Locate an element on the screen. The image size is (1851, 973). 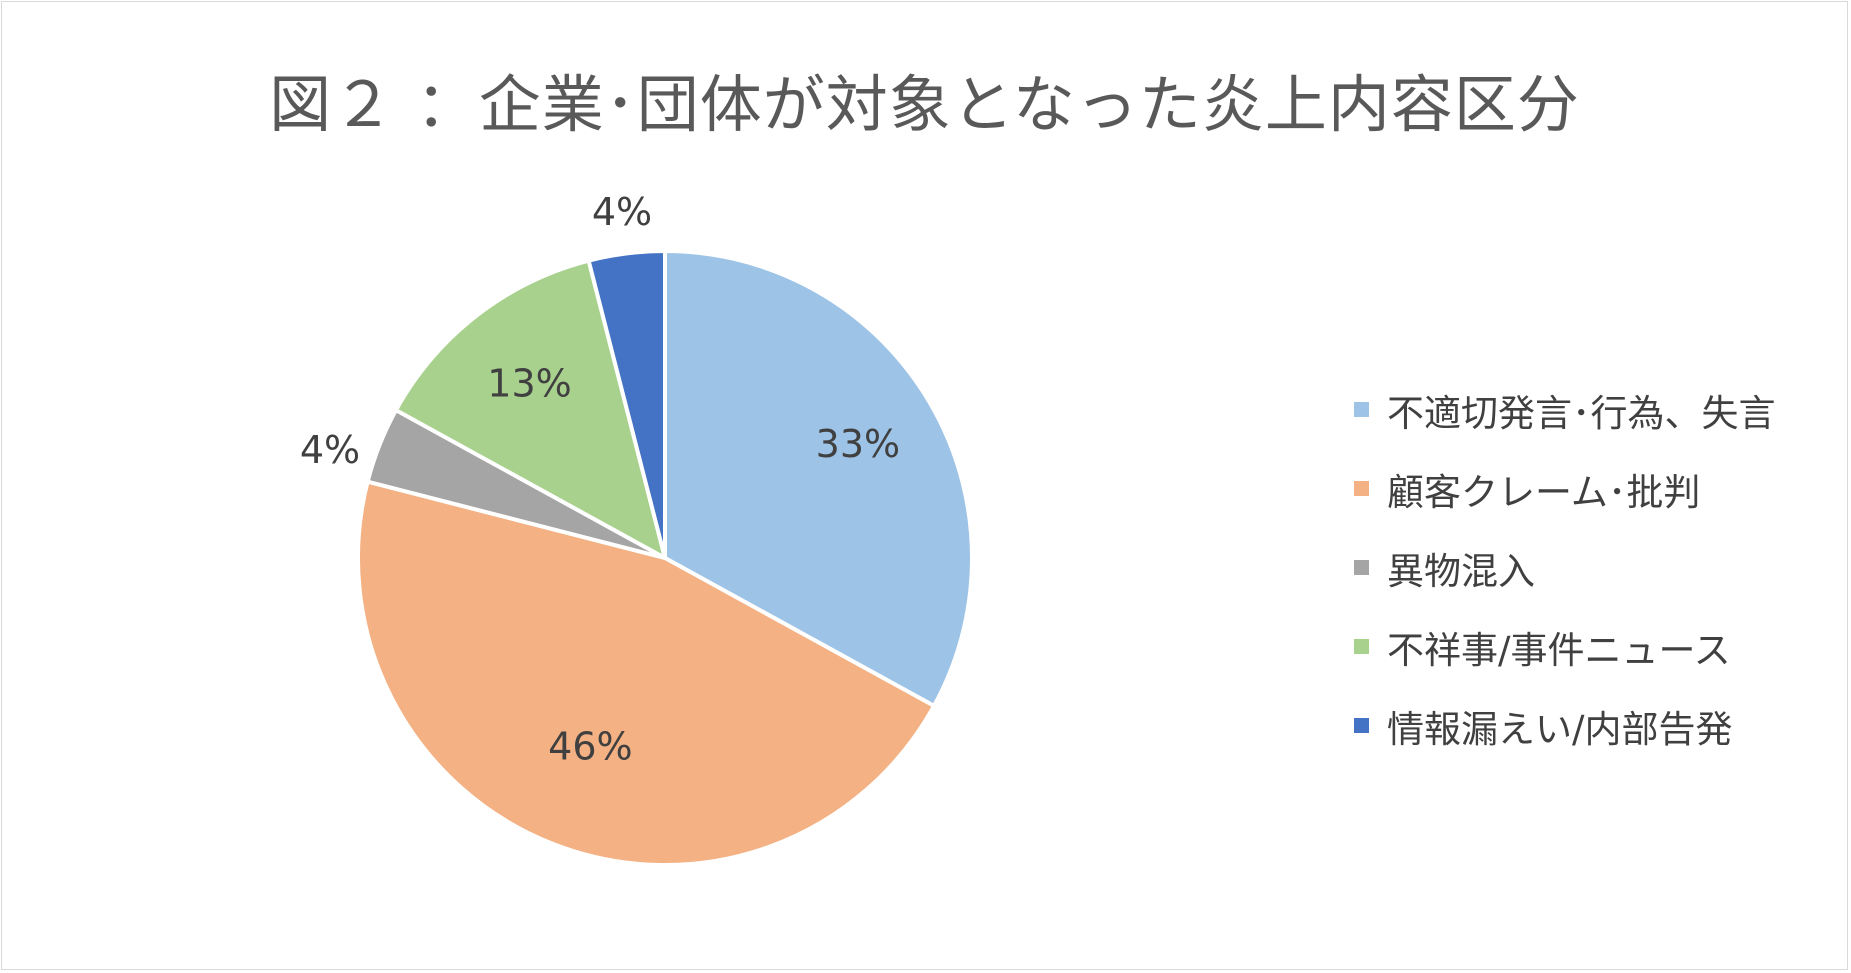
legend-item: 不適切発言･行為、失言 is located at coordinates (1589, 409).